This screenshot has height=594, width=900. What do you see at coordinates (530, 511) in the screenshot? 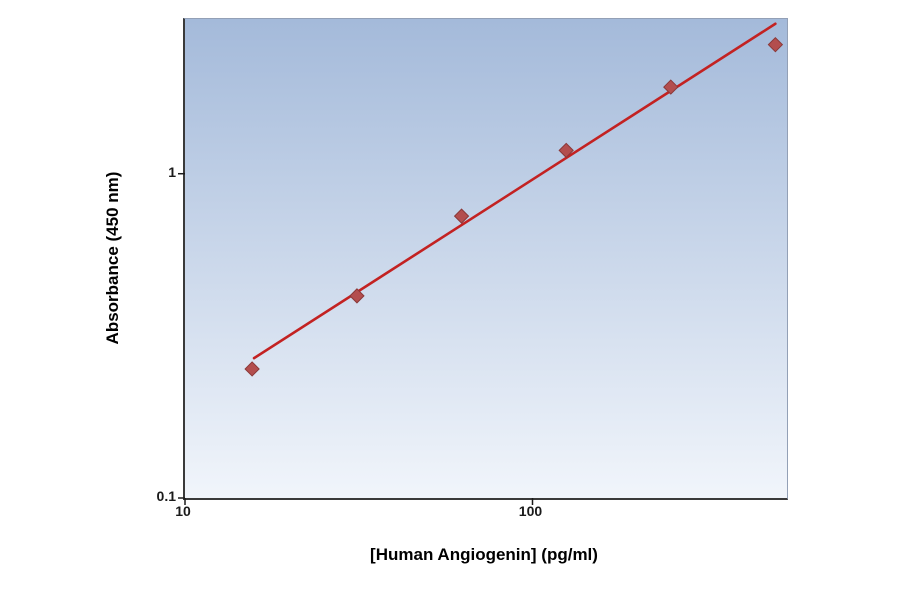
I see `x-tick-label: 100` at bounding box center [530, 511].